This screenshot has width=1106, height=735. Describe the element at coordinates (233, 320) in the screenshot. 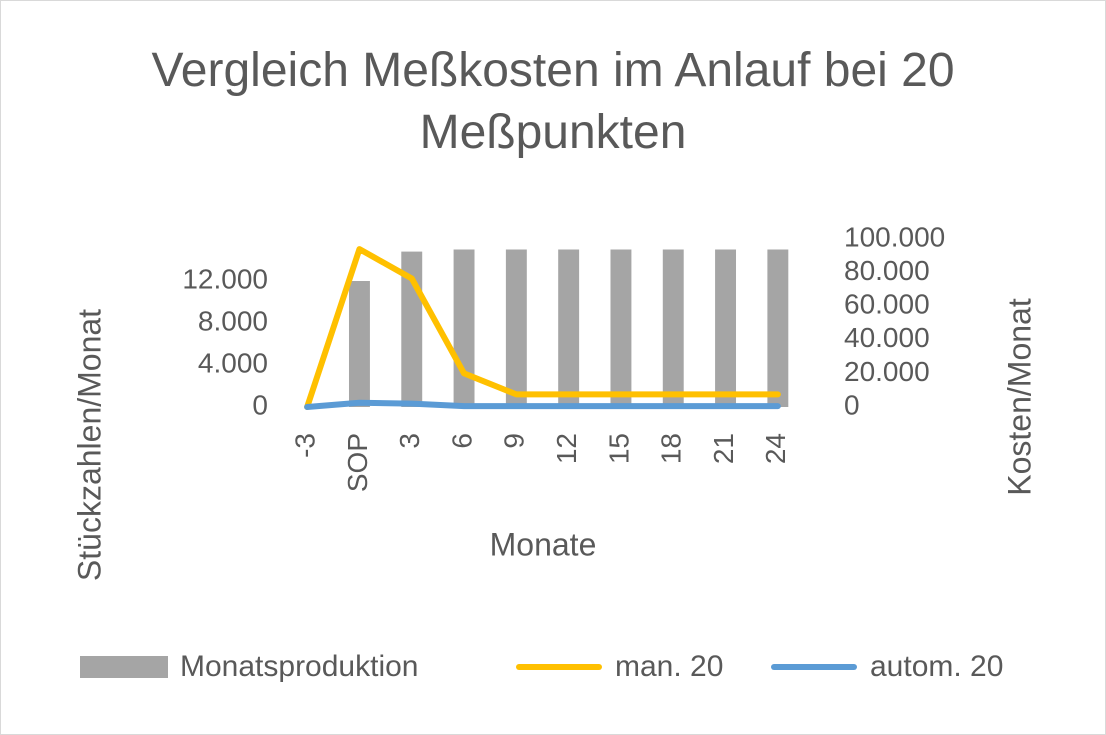

I see `y-tick-label: 8.000` at that location.